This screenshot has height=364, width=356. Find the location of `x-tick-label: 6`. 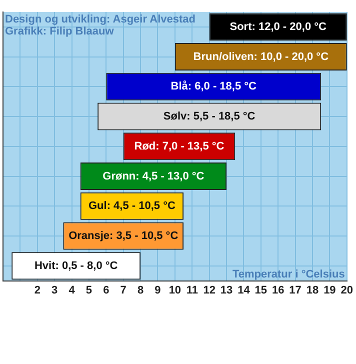

x-tick-label: 6 is located at coordinates (106, 290).